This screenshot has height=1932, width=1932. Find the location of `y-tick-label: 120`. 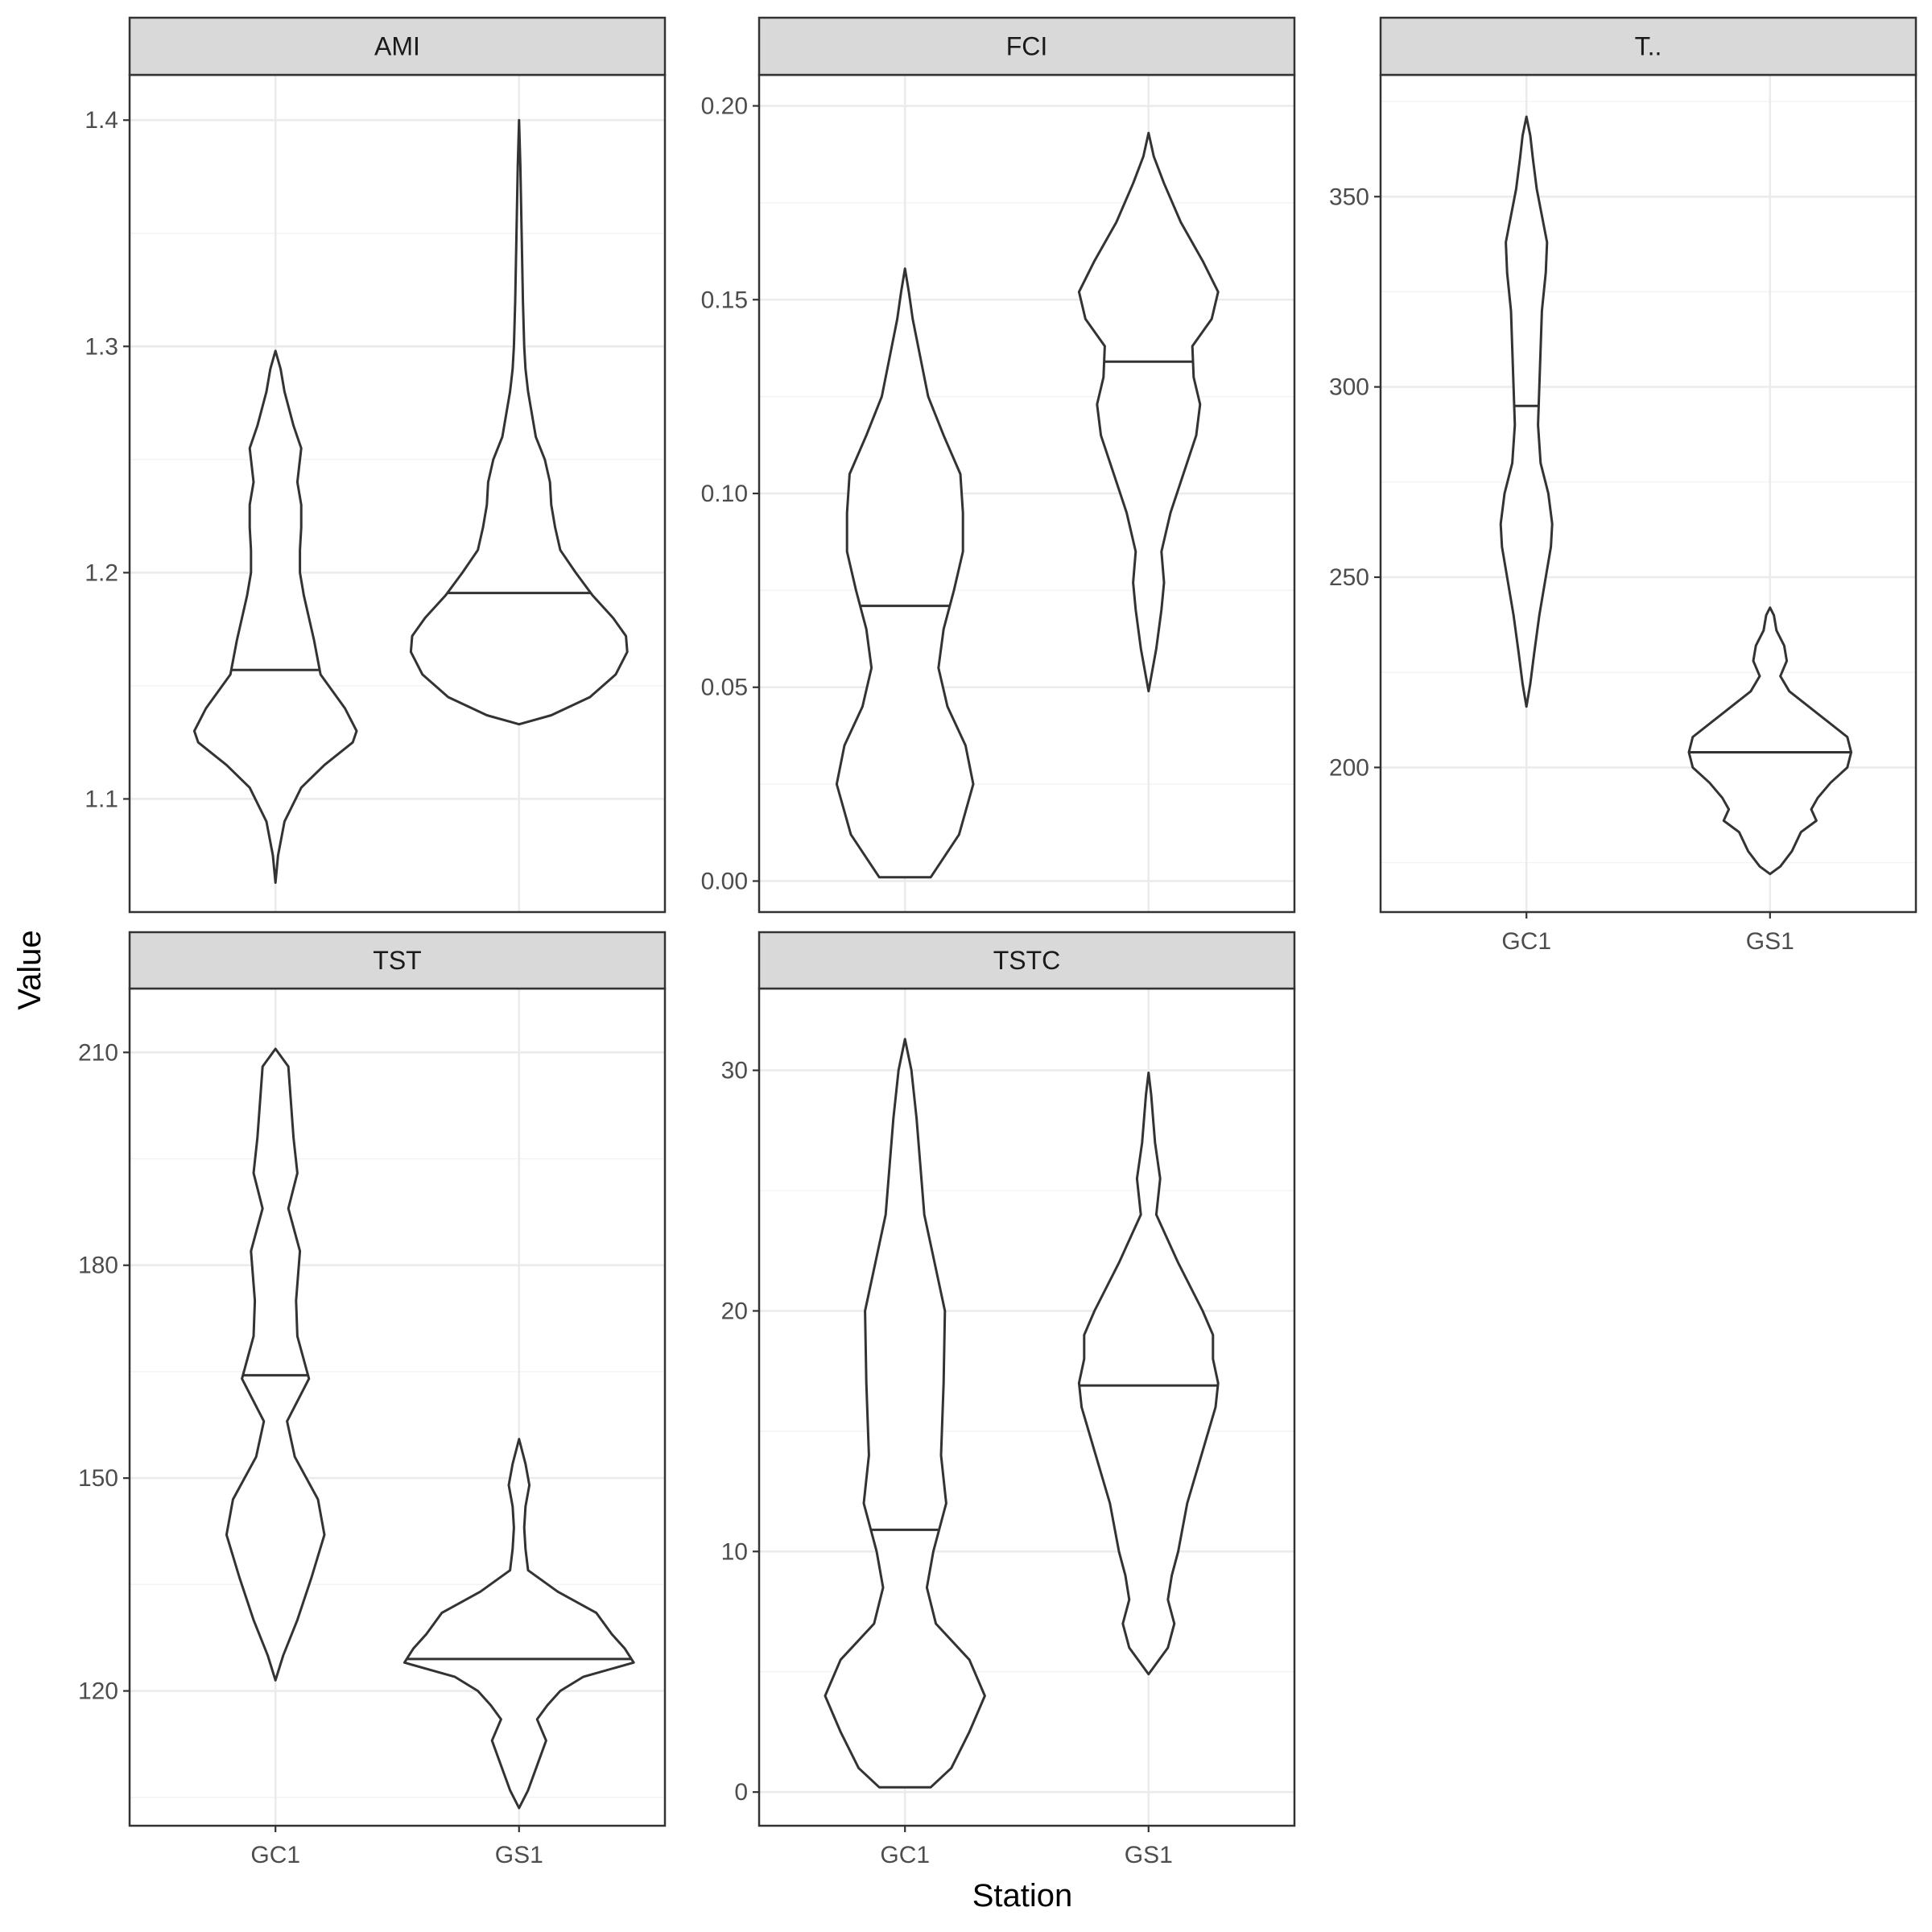

y-tick-label: 120 is located at coordinates (98, 1691).